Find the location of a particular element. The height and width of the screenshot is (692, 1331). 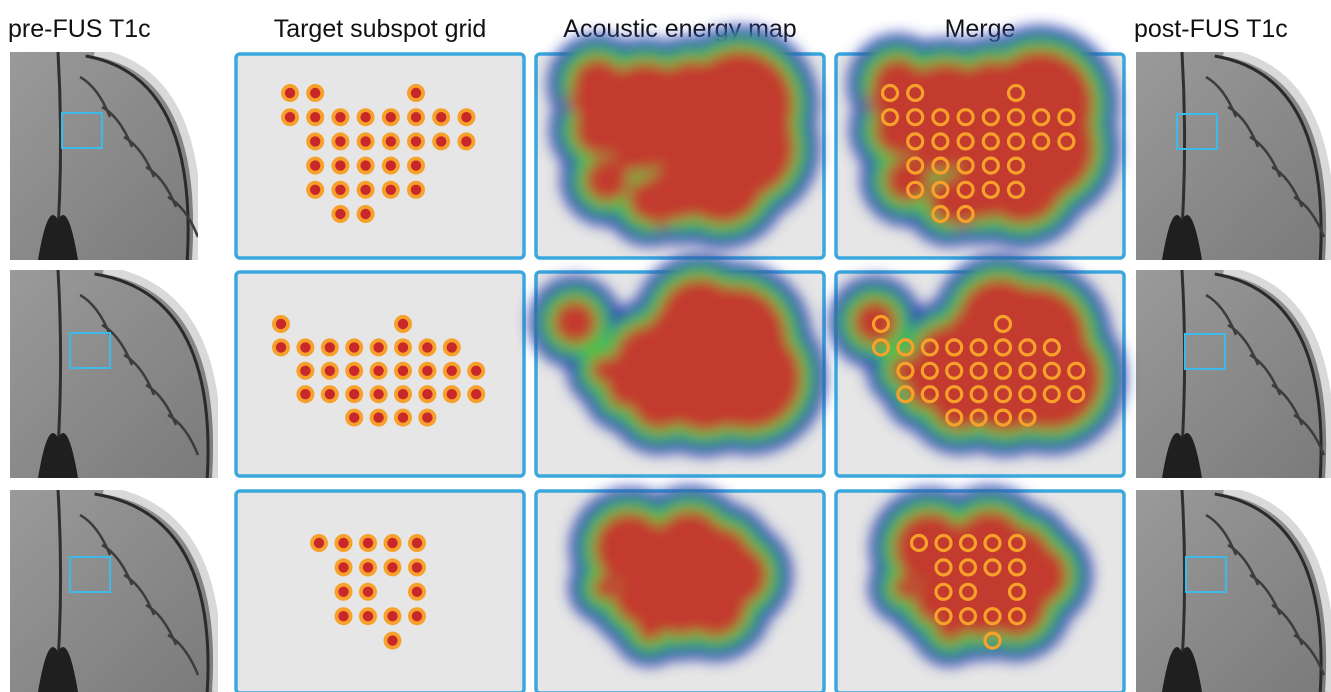

skull-bone is located at coordinates (160, 591).